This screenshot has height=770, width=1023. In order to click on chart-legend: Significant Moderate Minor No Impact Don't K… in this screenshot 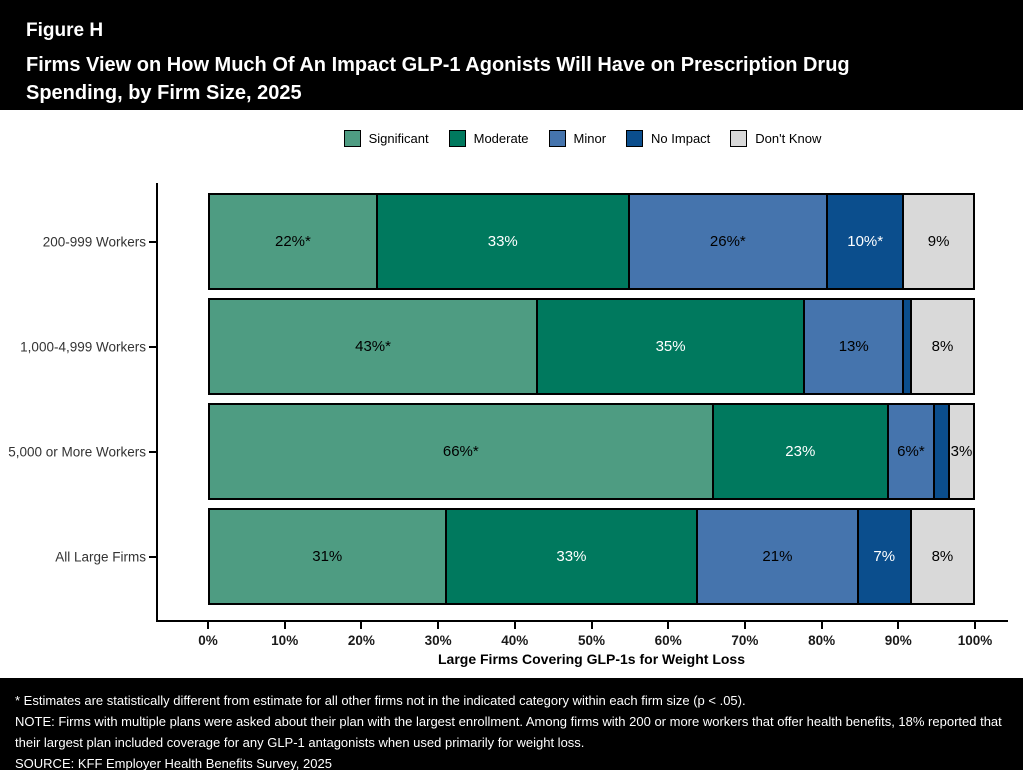, I will do `click(582, 138)`.